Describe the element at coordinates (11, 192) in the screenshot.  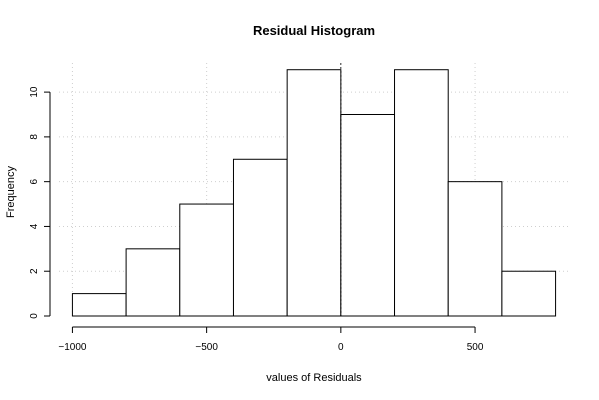
I see `y-axis-label: Frequency` at that location.